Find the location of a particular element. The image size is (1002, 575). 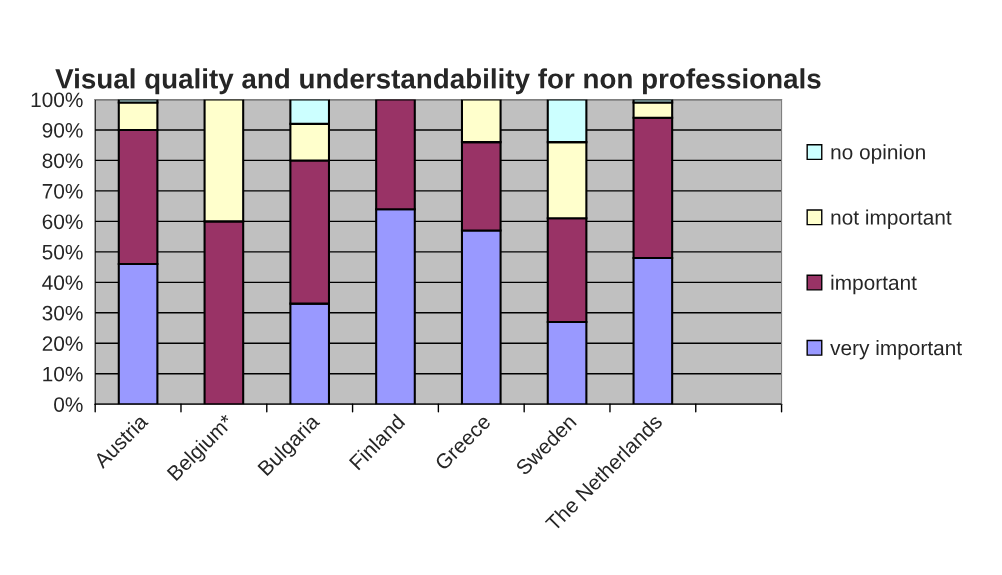

y-tick-label: 70% is located at coordinates (62, 191).